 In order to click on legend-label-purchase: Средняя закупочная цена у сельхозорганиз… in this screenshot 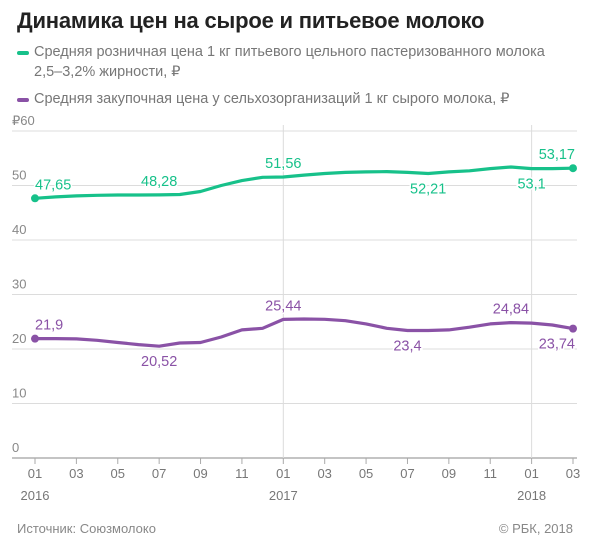, I will do `click(272, 99)`.